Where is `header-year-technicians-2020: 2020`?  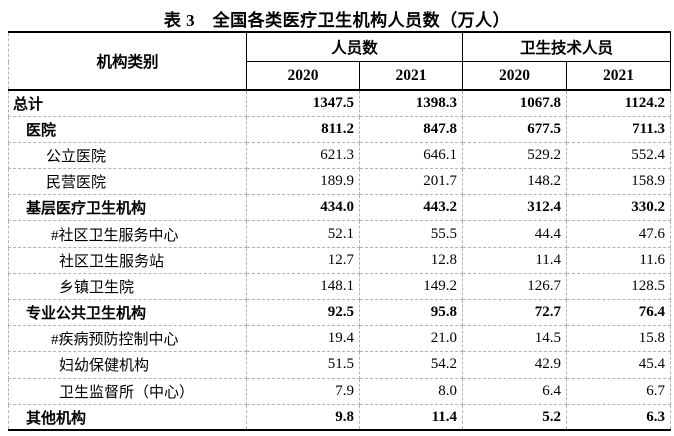 header-year-technicians-2020: 2020 is located at coordinates (515, 76).